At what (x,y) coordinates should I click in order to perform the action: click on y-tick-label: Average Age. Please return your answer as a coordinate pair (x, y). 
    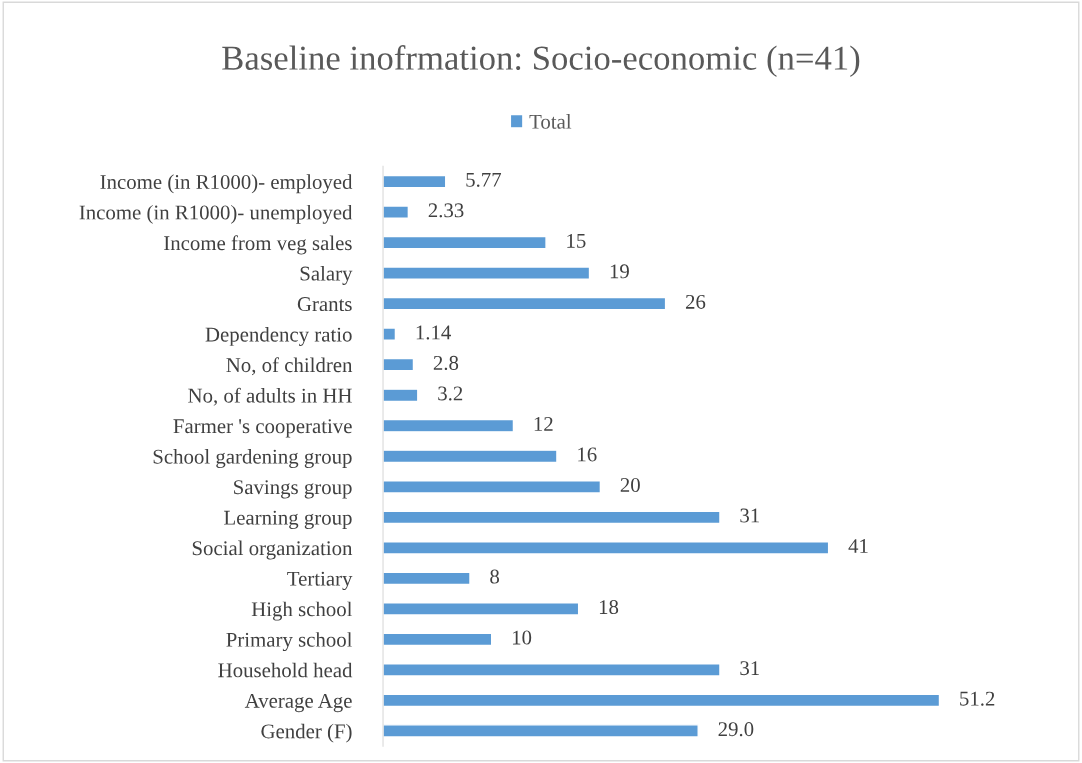
    Looking at the image, I should click on (298, 703).